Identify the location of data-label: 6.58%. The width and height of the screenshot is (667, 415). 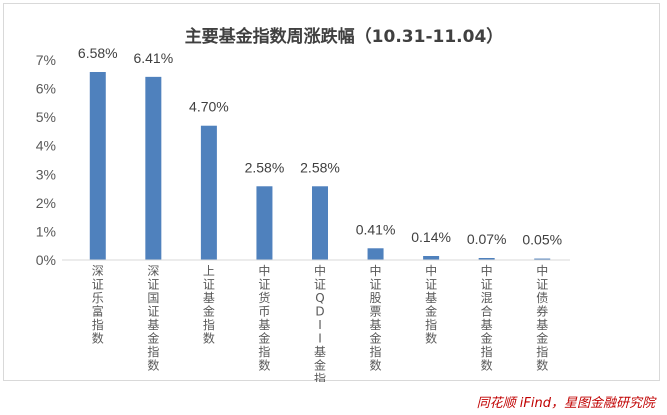
(98, 53).